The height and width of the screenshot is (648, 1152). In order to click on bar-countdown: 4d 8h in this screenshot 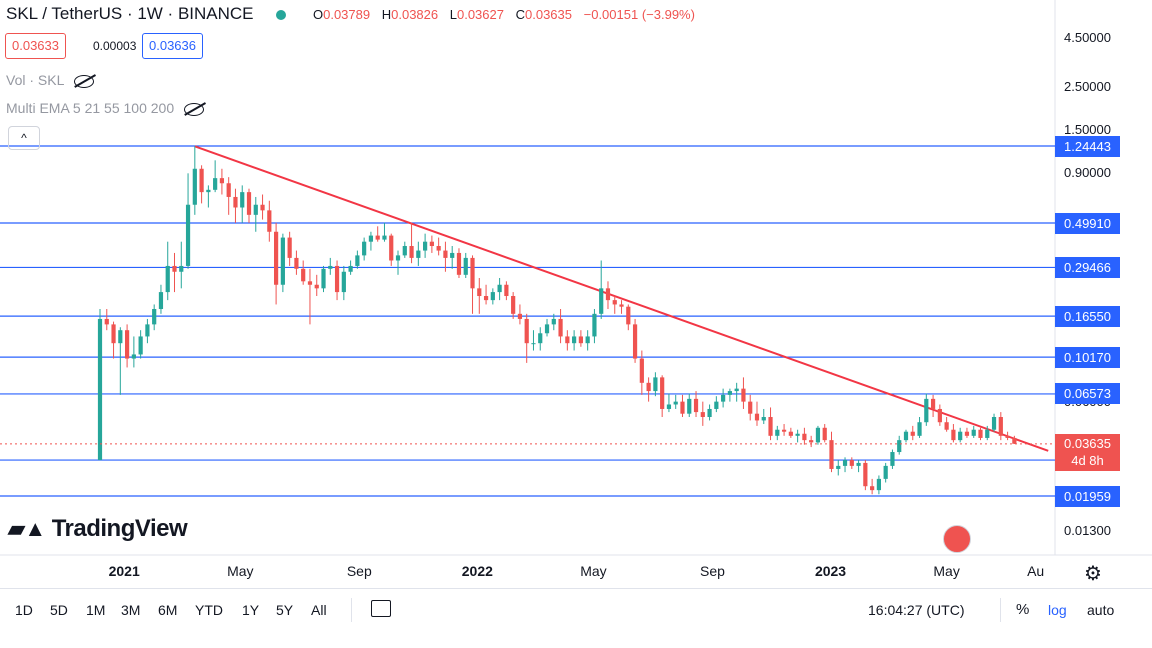, I will do `click(1087, 460)`.